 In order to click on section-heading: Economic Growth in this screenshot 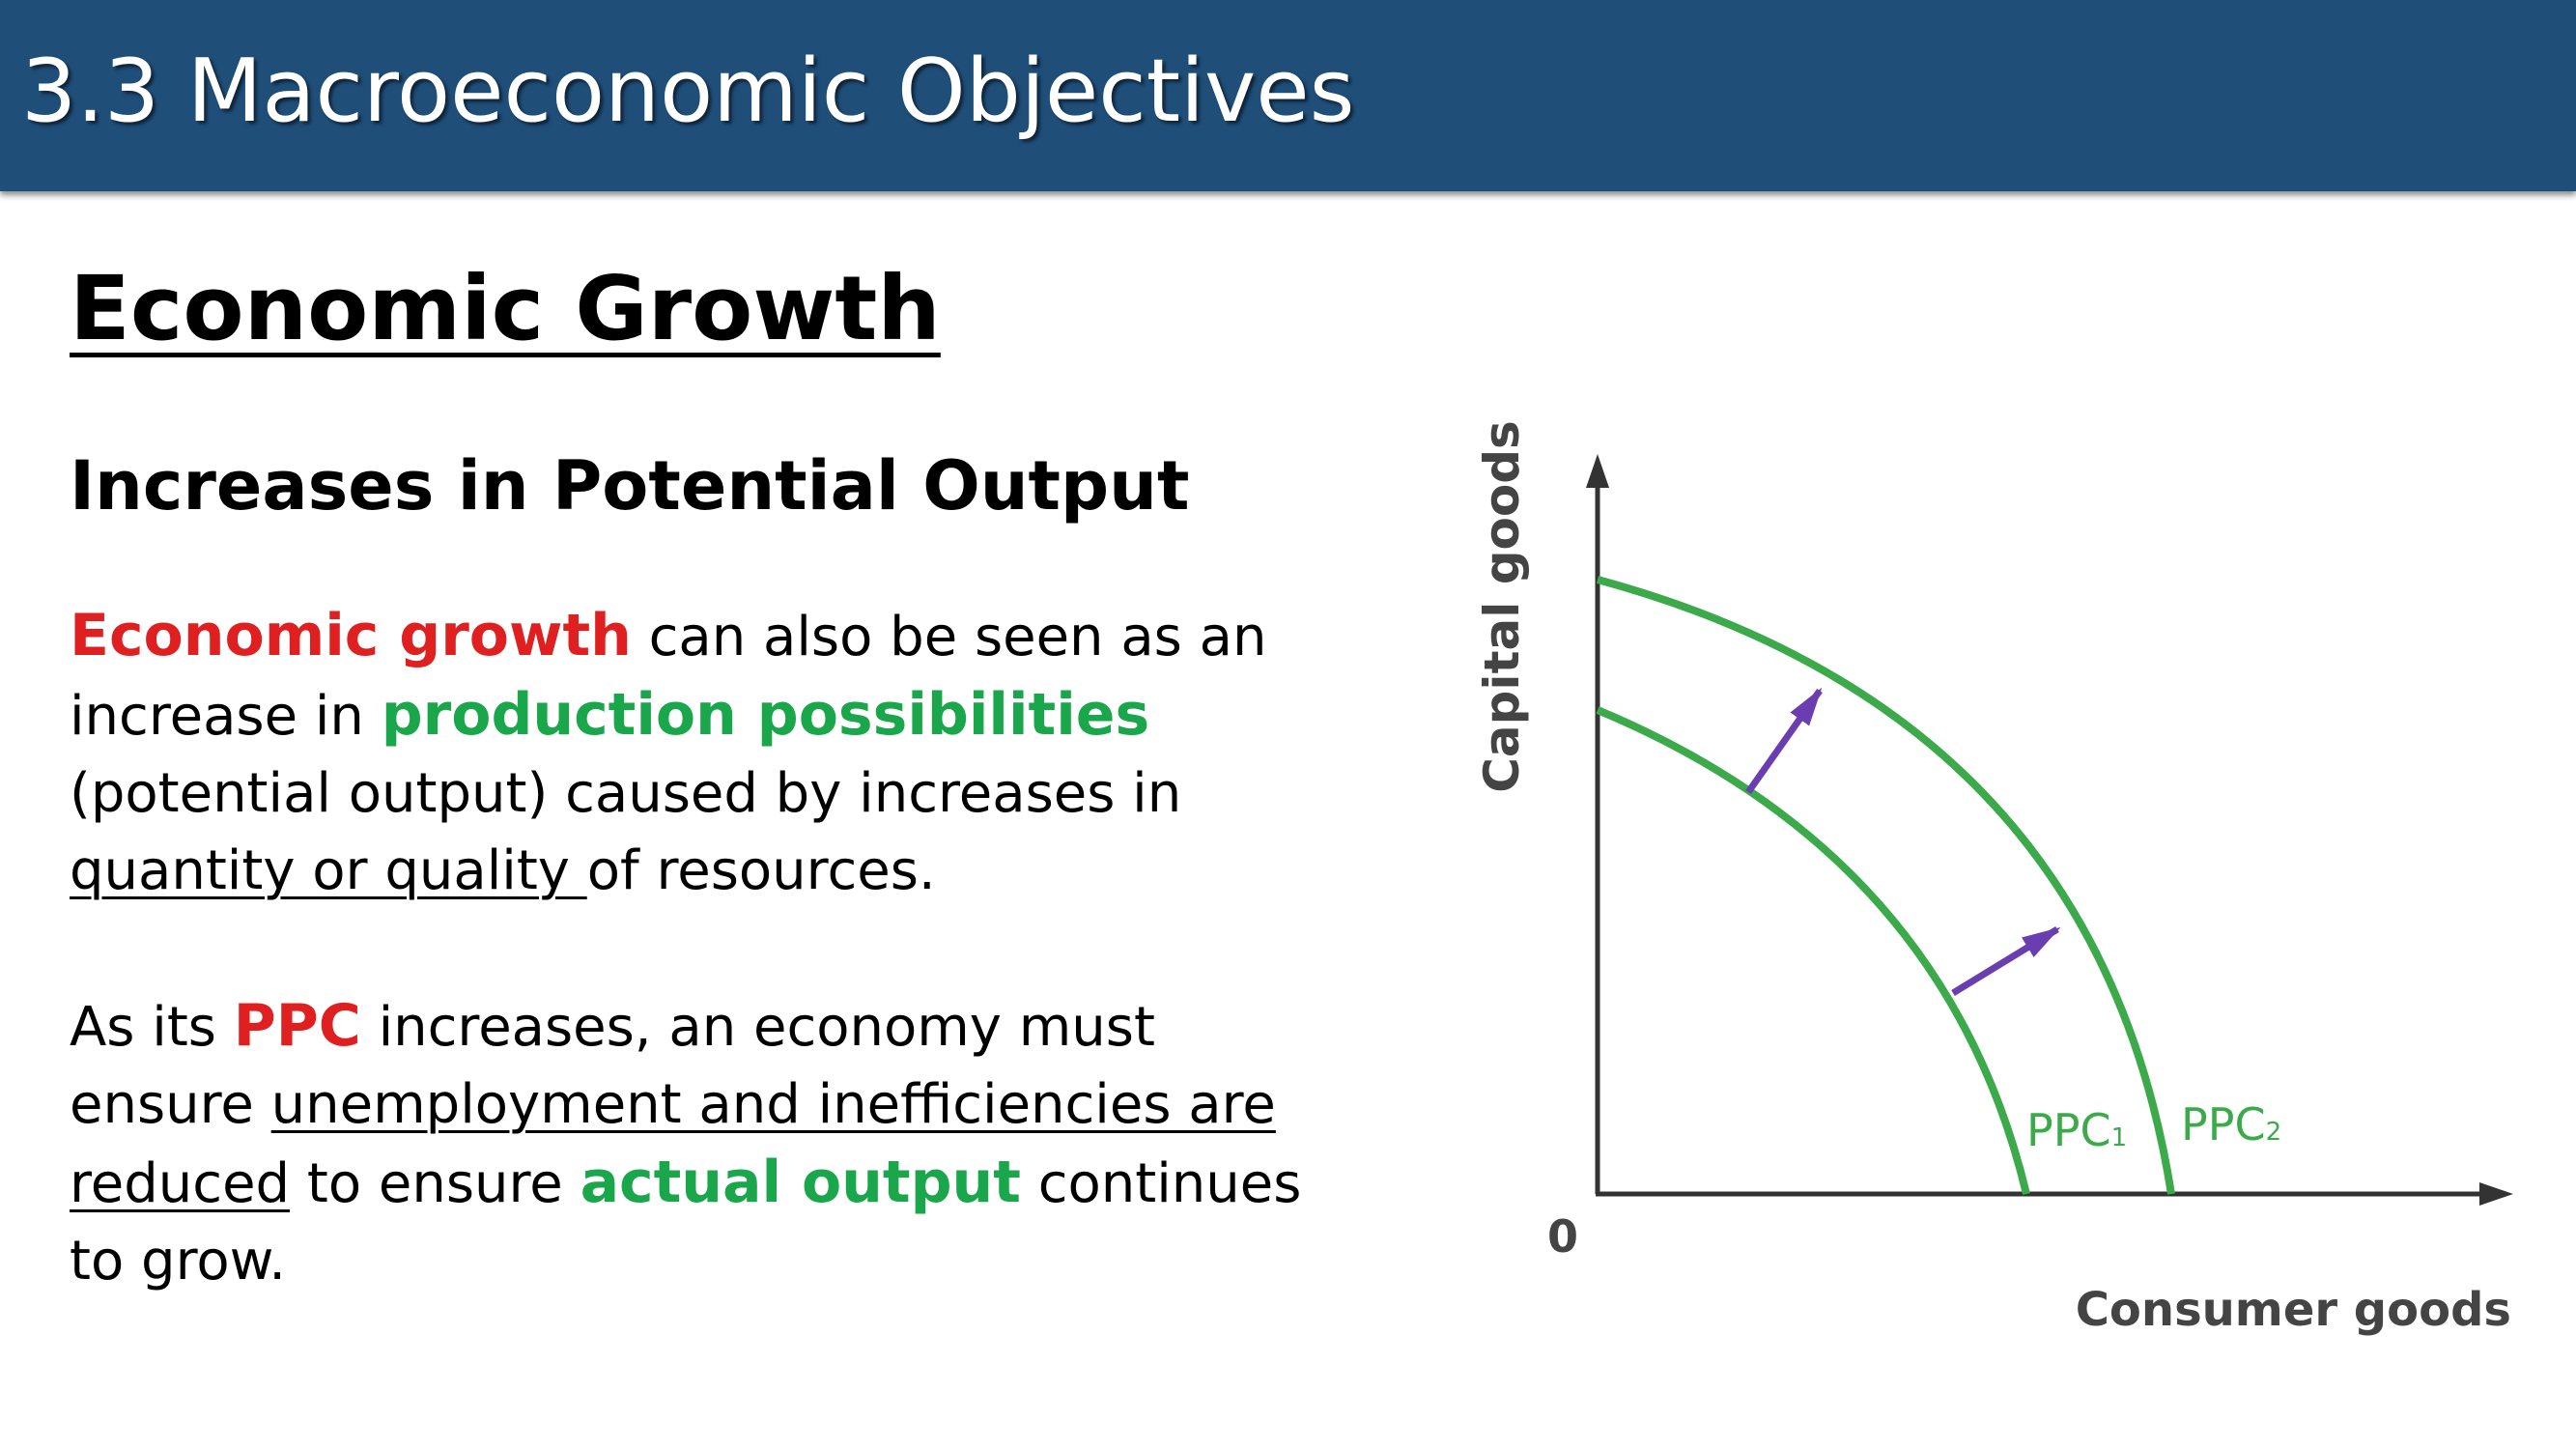, I will do `click(505, 308)`.